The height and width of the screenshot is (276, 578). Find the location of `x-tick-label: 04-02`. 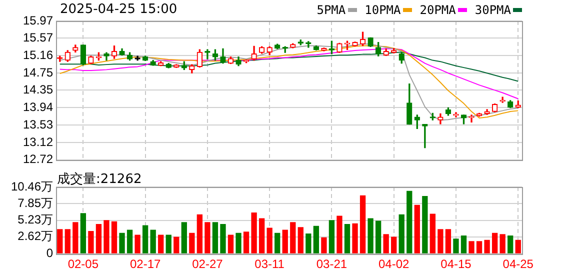

x-tick-label: 04-02 is located at coordinates (394, 264).